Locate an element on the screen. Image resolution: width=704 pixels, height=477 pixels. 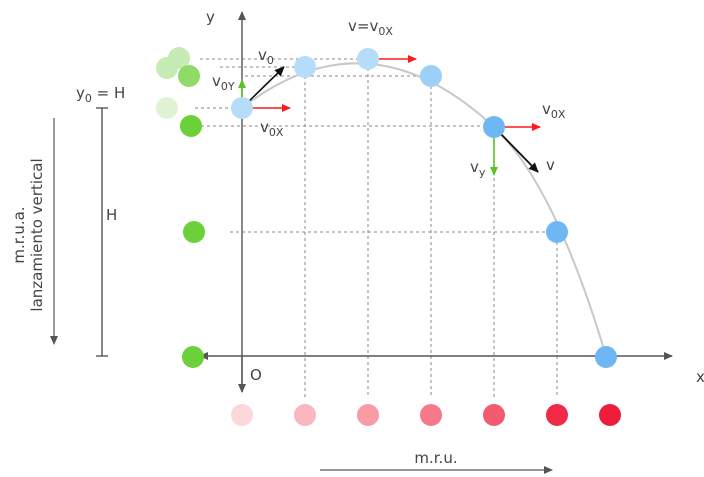
v0x-right-label: v0X is located at coordinates (554, 110).